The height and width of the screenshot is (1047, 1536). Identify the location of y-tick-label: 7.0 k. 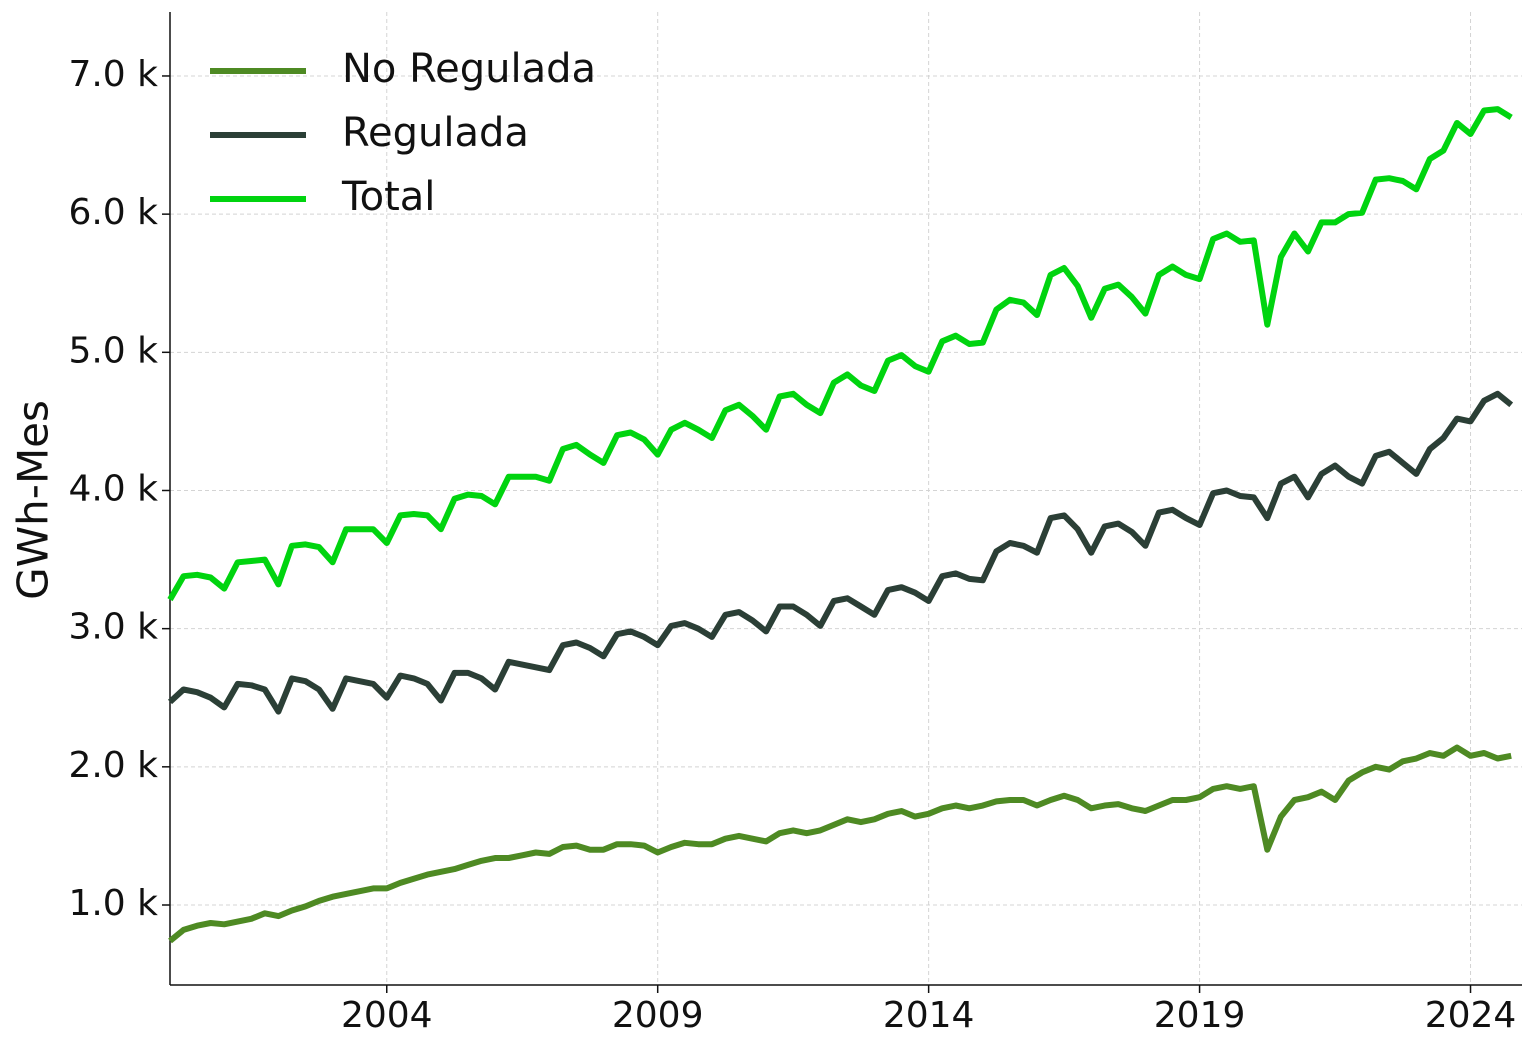
(113, 74).